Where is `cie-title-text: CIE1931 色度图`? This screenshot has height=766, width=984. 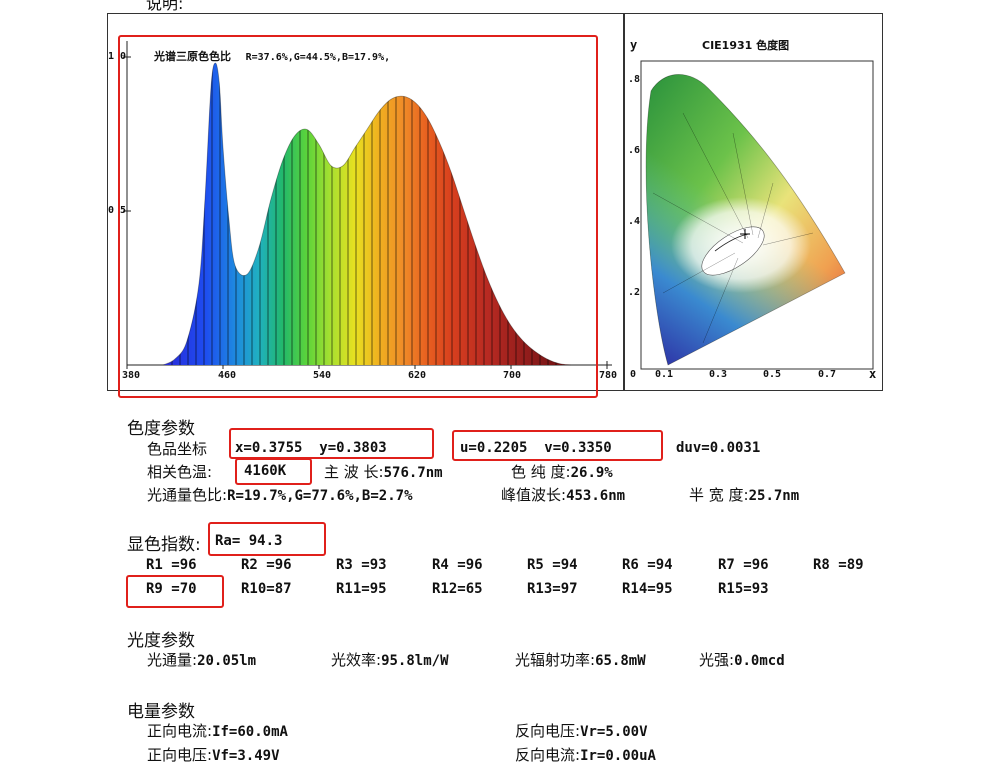 cie-title-text: CIE1931 色度图 is located at coordinates (746, 45).